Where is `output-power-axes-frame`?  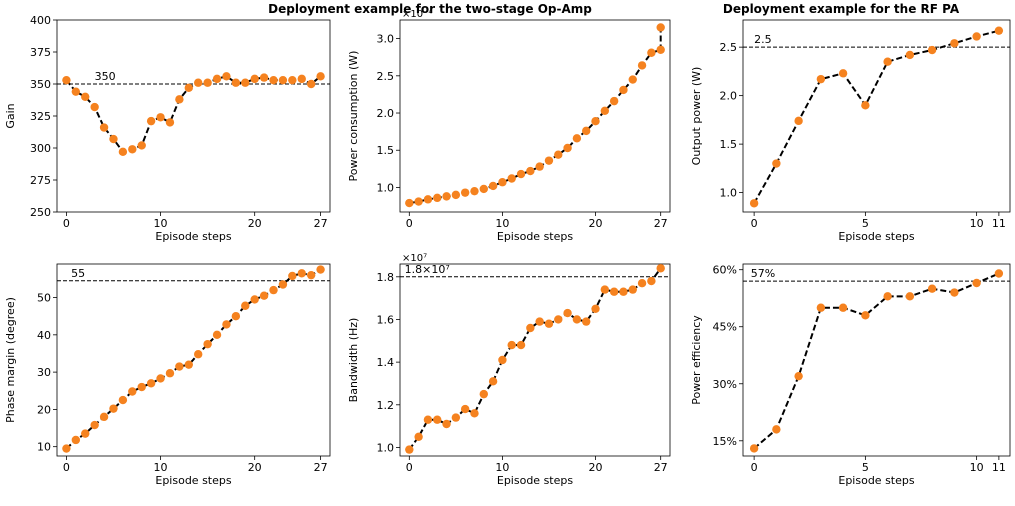 output-power-axes-frame is located at coordinates (876, 116).